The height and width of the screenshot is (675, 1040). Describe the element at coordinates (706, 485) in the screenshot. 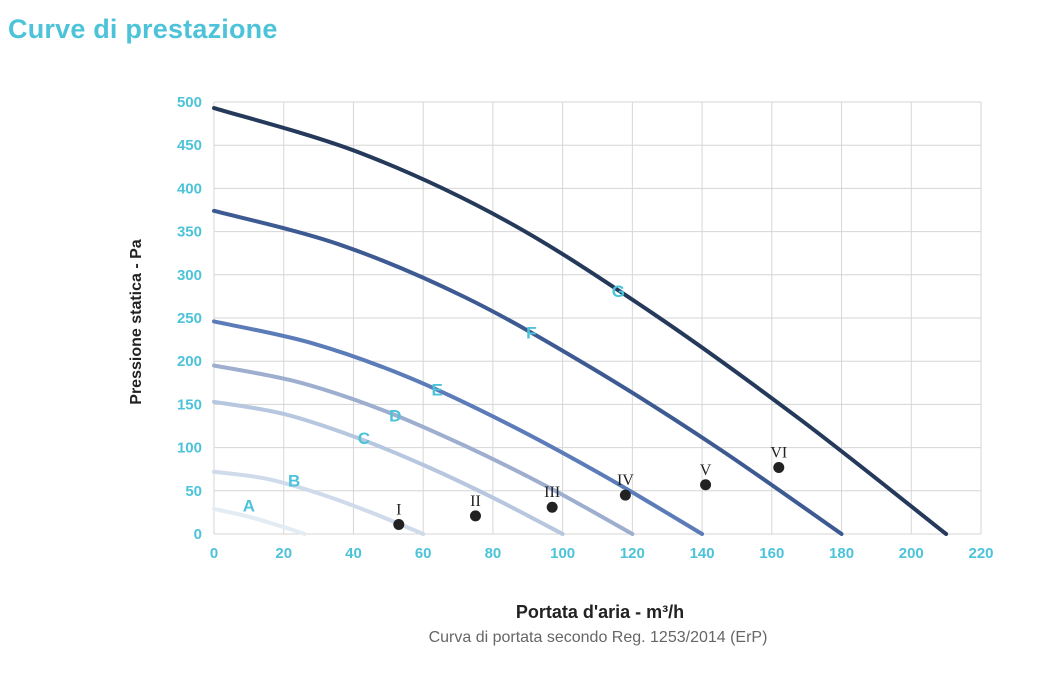

I see `point-v` at that location.